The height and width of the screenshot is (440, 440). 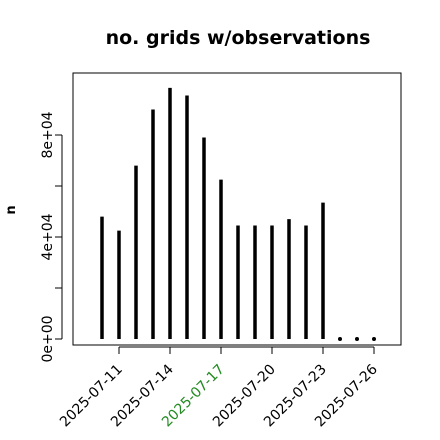 What do you see at coordinates (11, 209) in the screenshot?
I see `y-axis-label: n` at bounding box center [11, 209].